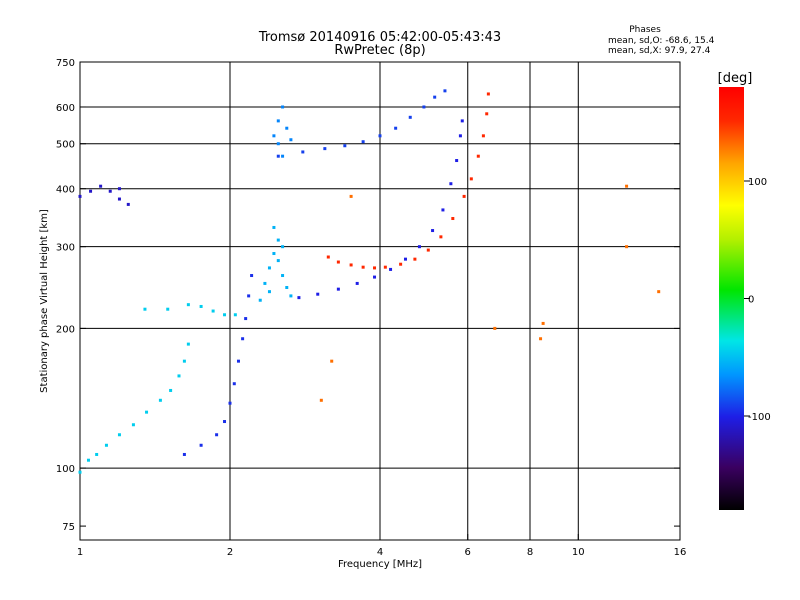 This screenshot has height=600, width=800. Describe the element at coordinates (530, 552) in the screenshot. I see `x-tick-label: 8` at that location.